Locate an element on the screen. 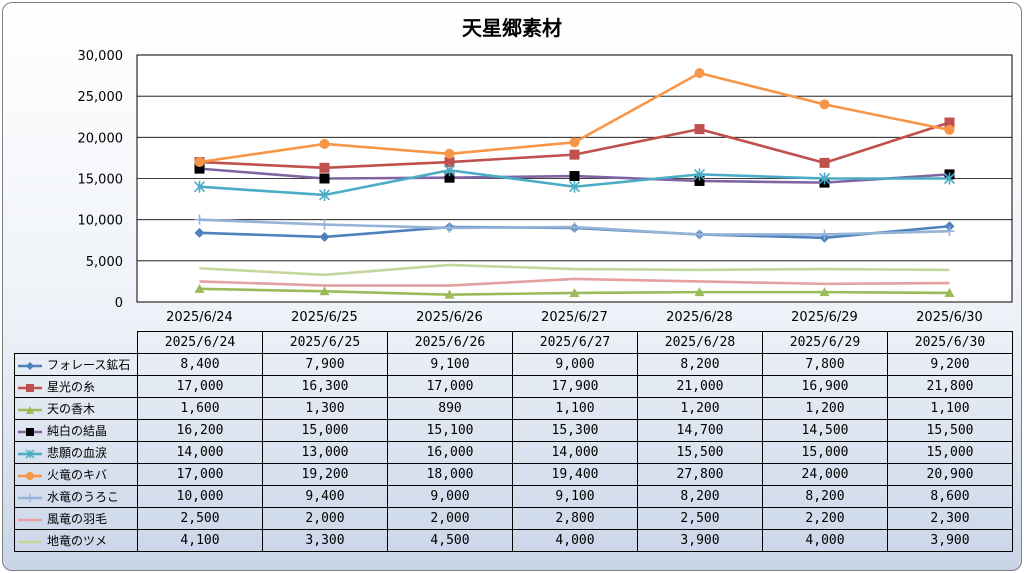 This screenshot has height=573, width=1024. table-cell: 21,800 is located at coordinates (950, 386).